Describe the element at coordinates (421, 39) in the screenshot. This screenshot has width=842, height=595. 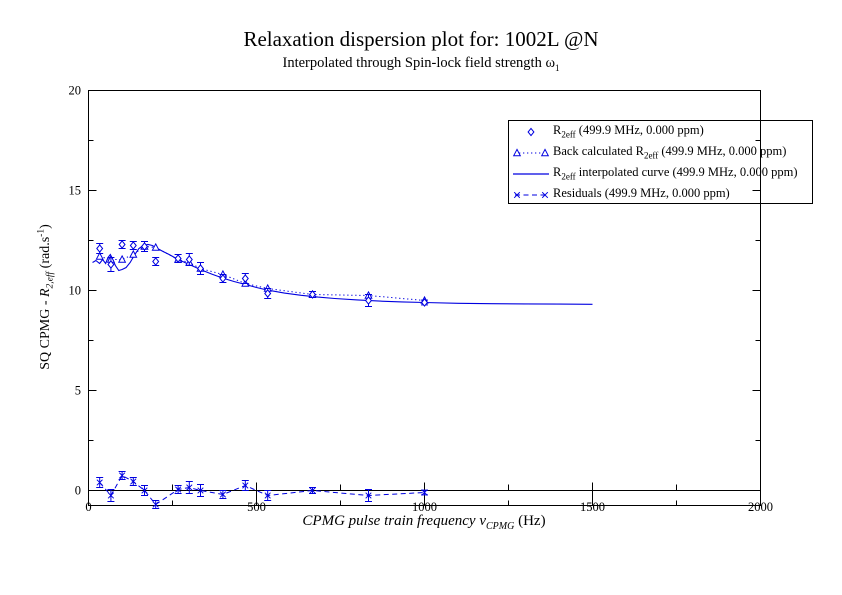
I see `chart-title: Relaxation dispersion plot for: 1002L @N` at that location.